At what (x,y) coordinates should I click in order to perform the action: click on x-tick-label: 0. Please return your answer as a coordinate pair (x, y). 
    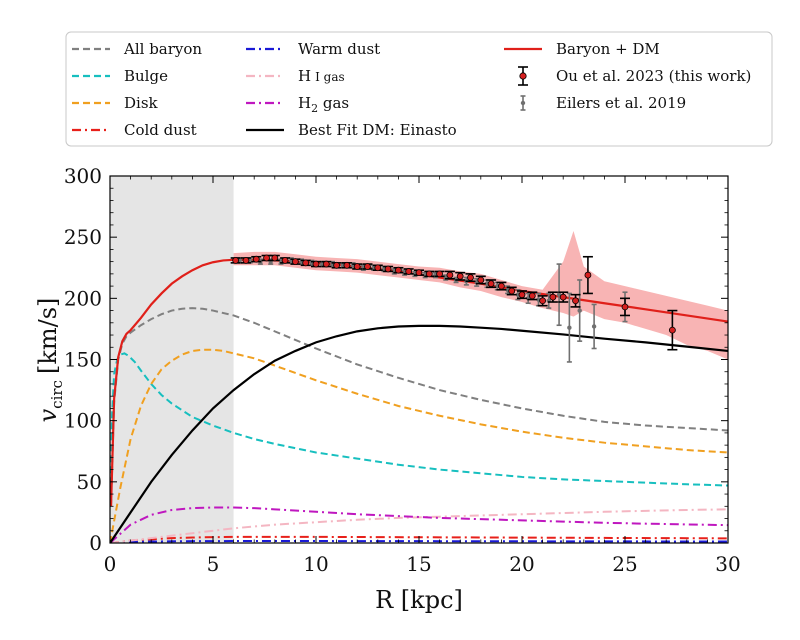
    Looking at the image, I should click on (110, 564).